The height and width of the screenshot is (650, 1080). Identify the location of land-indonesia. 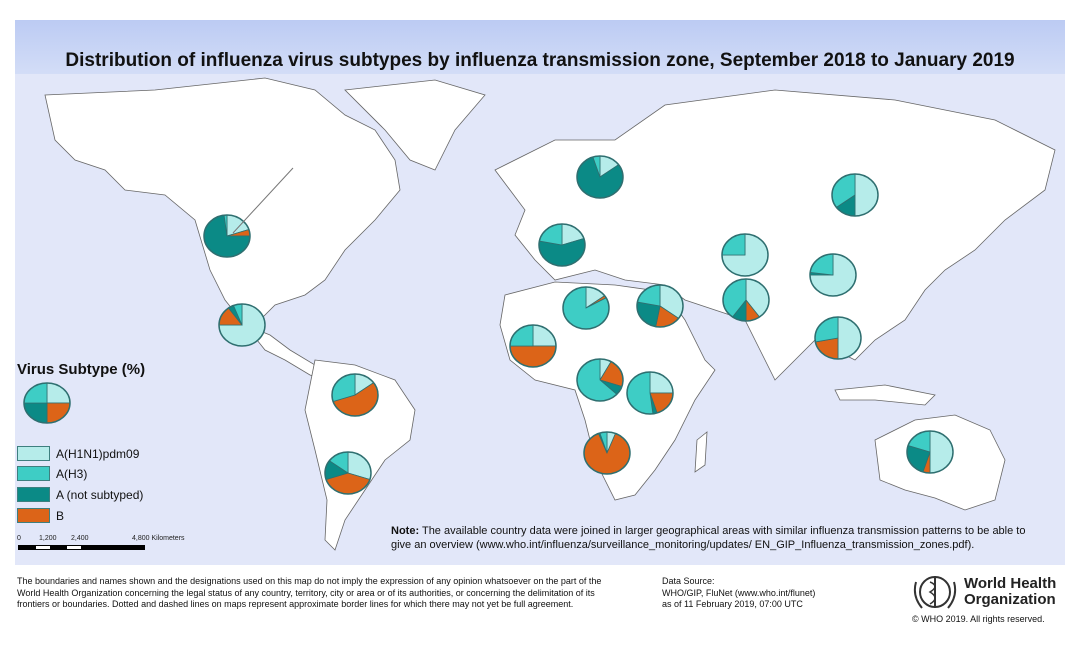
(885, 395).